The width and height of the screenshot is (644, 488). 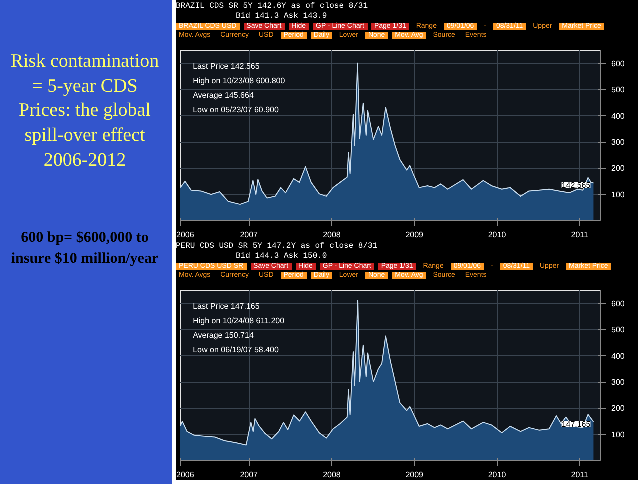 What do you see at coordinates (85, 249) in the screenshot?
I see `text: 600 bp= $600,000 to insure $10 million/year` at bounding box center [85, 249].